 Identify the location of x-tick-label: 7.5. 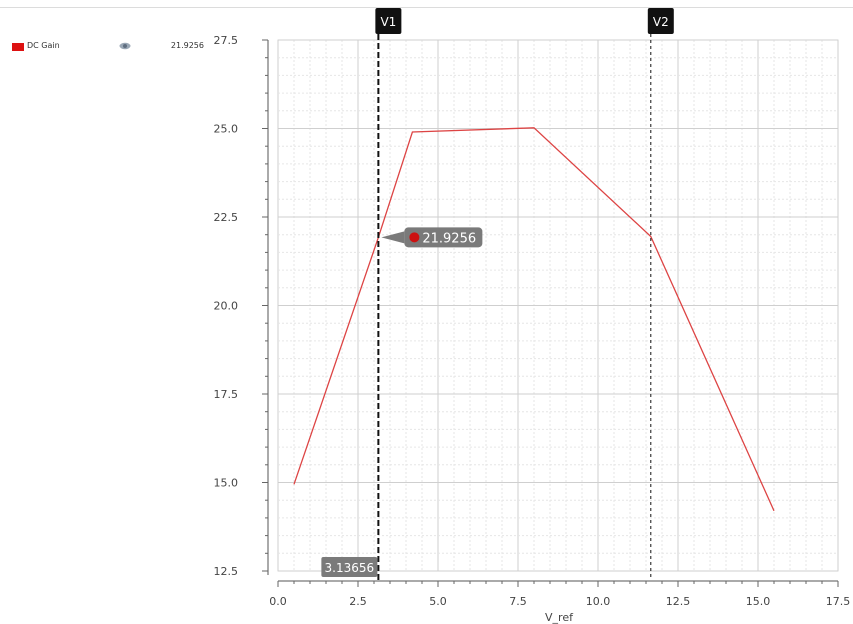
(518, 601).